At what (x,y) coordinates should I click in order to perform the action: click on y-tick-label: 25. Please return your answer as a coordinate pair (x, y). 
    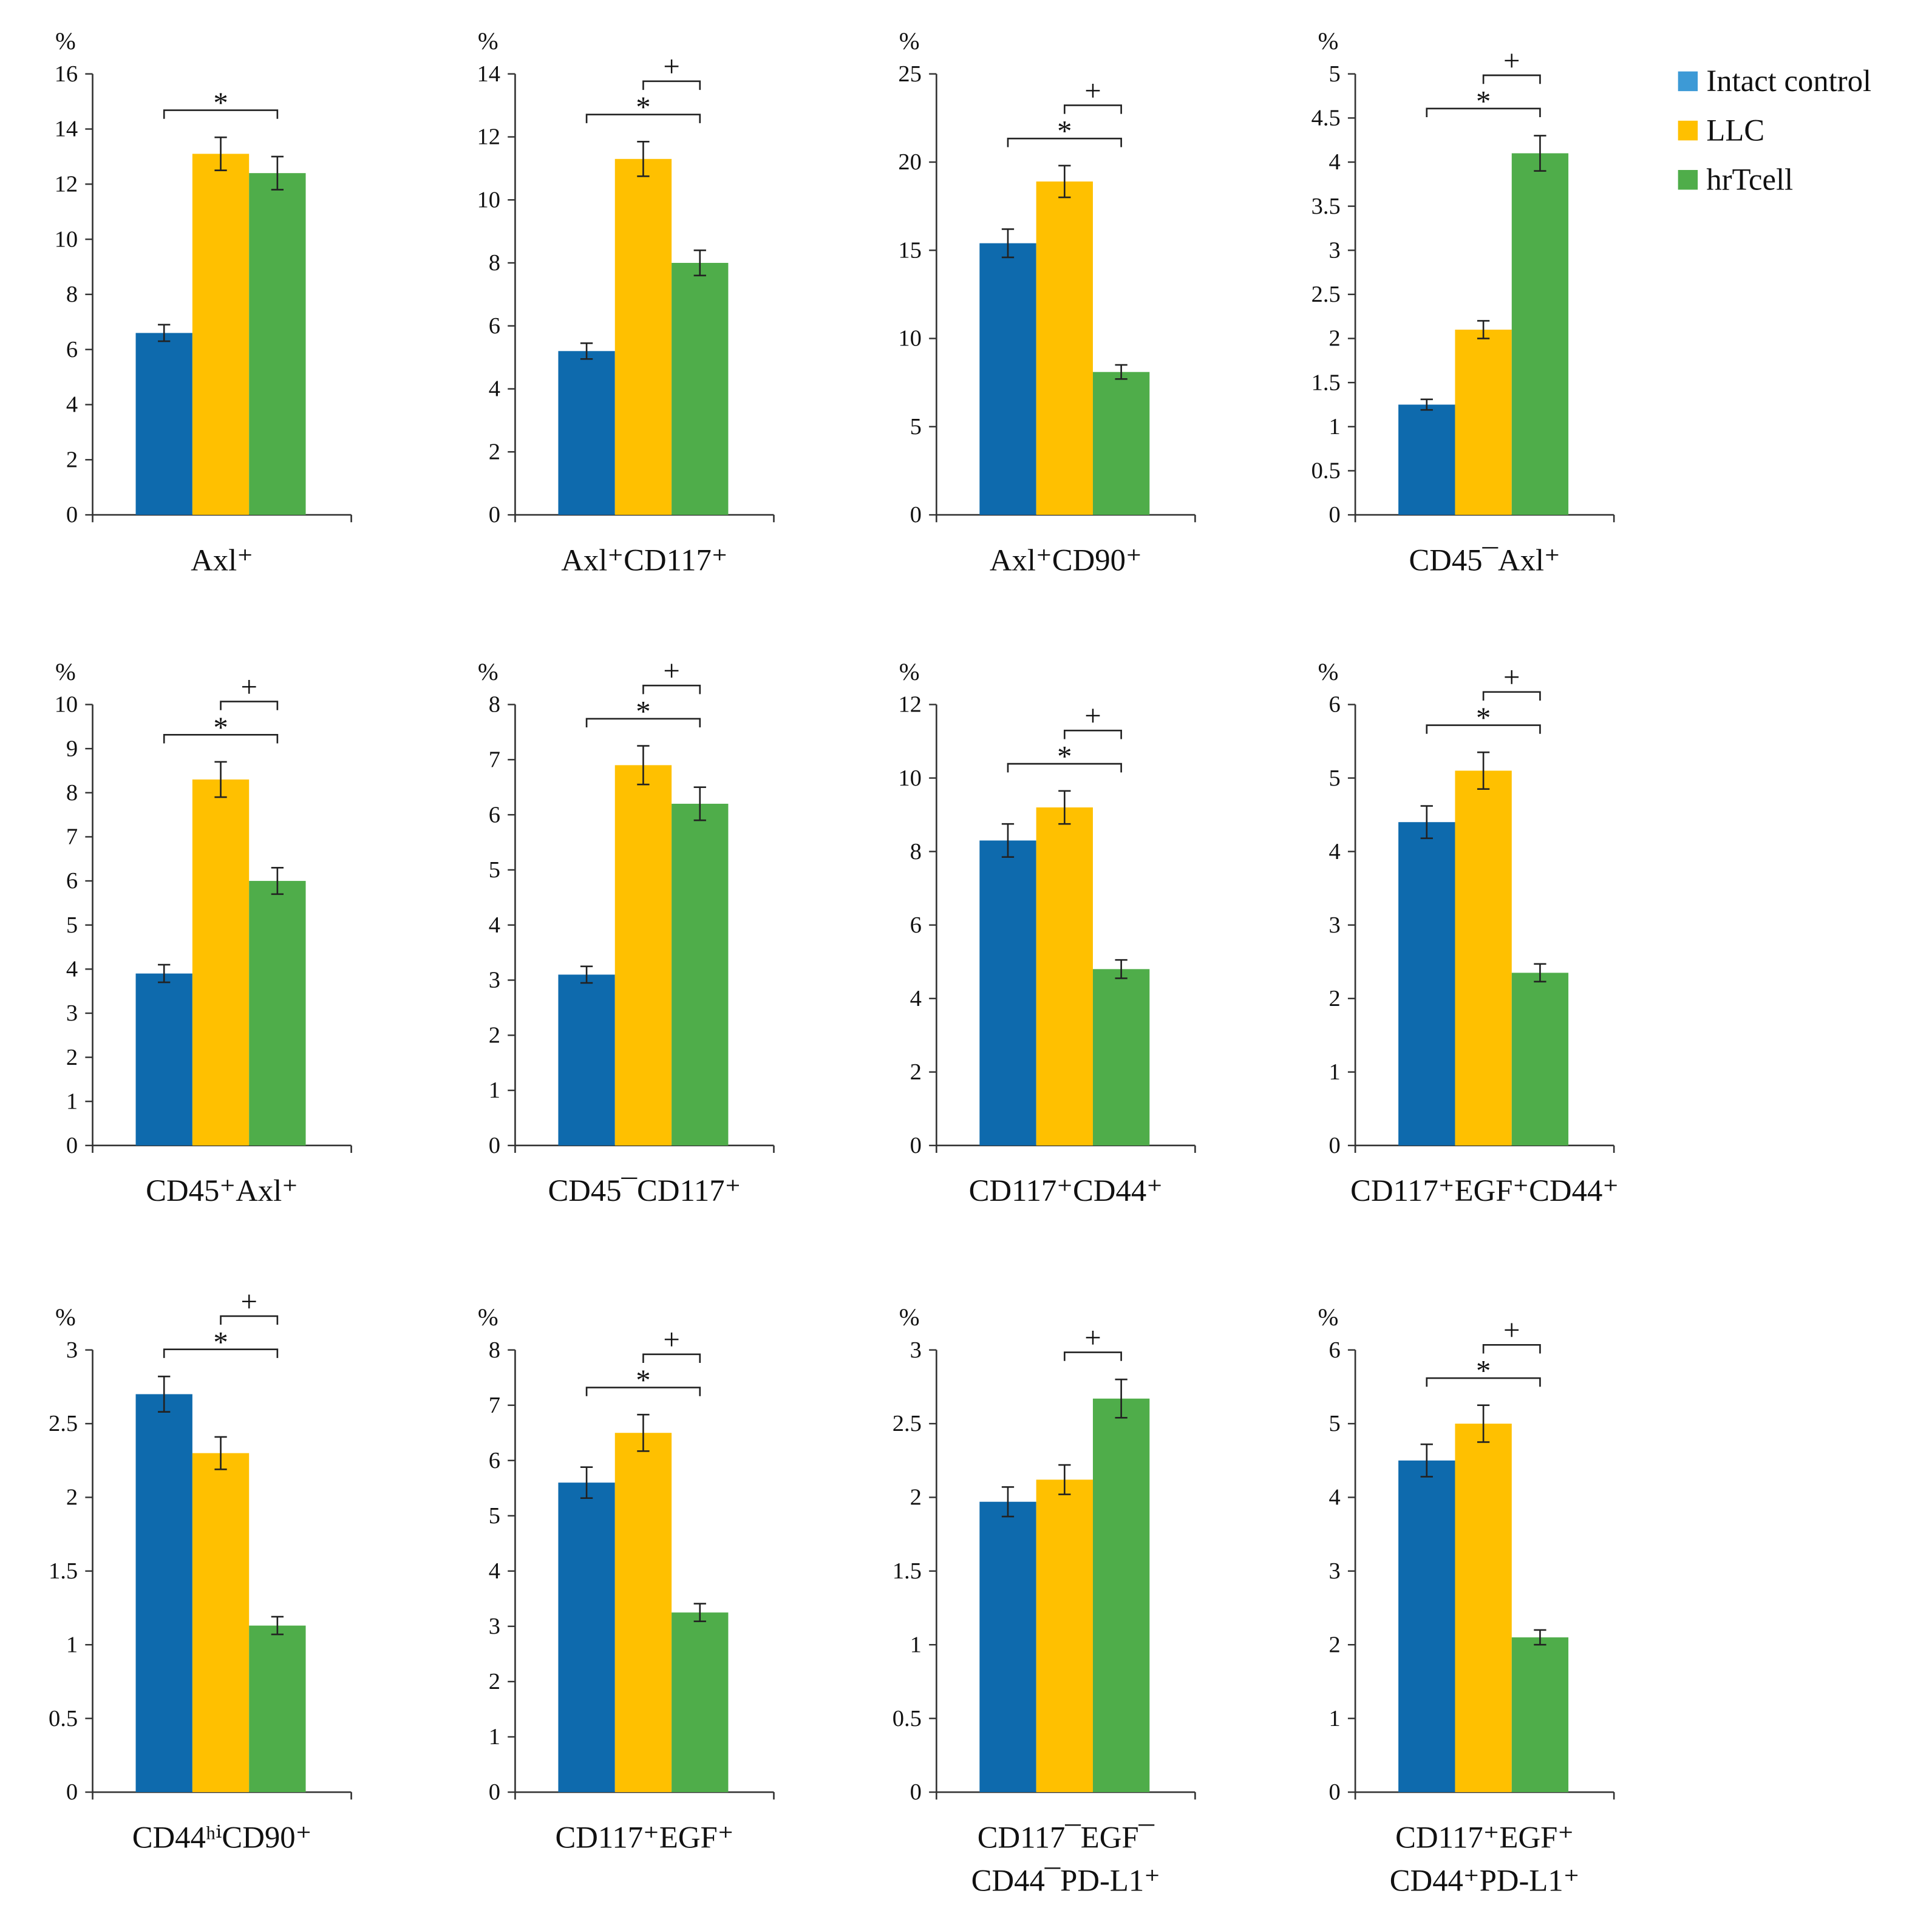
    Looking at the image, I should click on (910, 74).